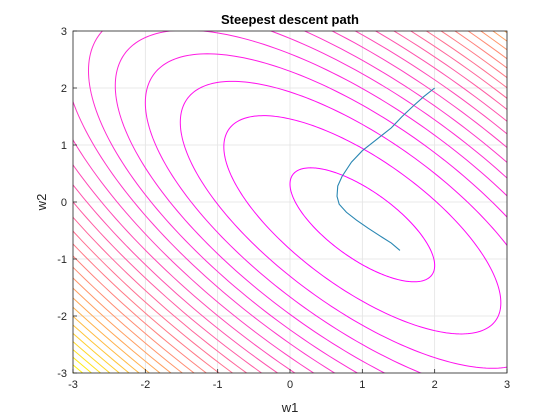 Image resolution: width=560 pixels, height=420 pixels. I want to click on x-tick-label: -2, so click(145, 385).